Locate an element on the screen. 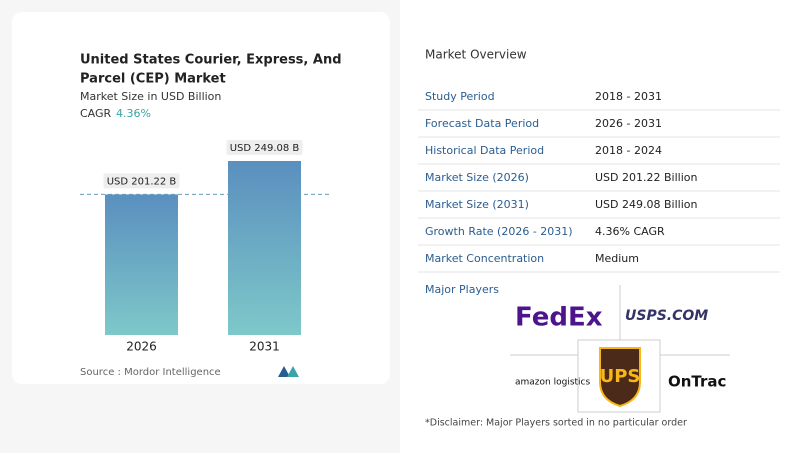 The image size is (800, 453). row-value: 4.36% CAGR is located at coordinates (630, 231).